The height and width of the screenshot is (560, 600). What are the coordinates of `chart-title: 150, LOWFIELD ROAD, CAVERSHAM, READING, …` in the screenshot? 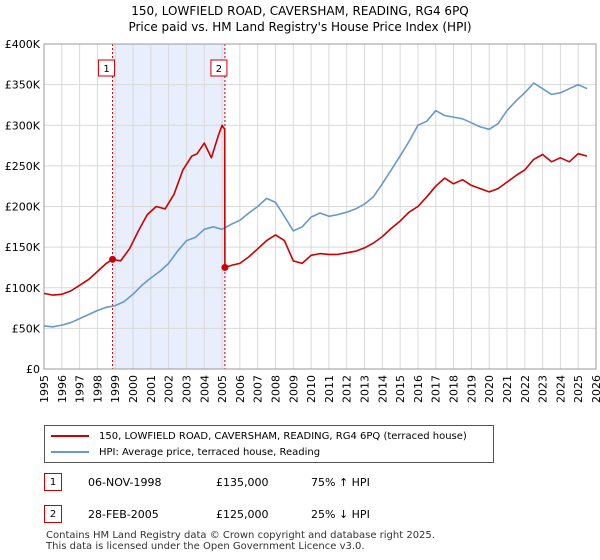 It's located at (300, 11).